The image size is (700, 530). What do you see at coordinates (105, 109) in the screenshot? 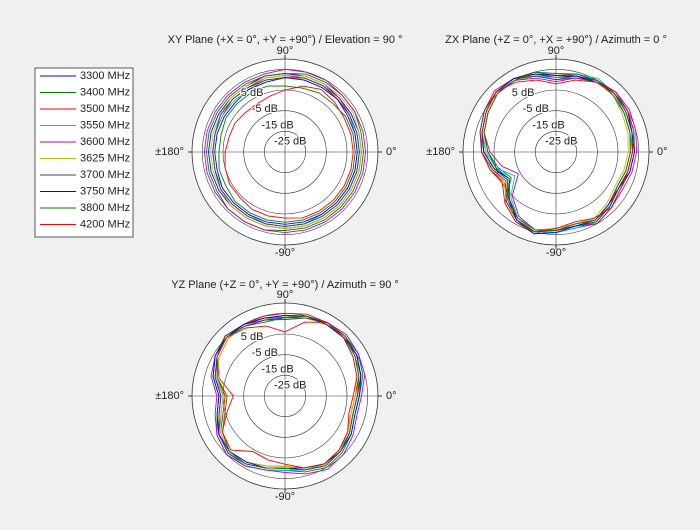
I see `legend-label: 3500 MHz` at bounding box center [105, 109].